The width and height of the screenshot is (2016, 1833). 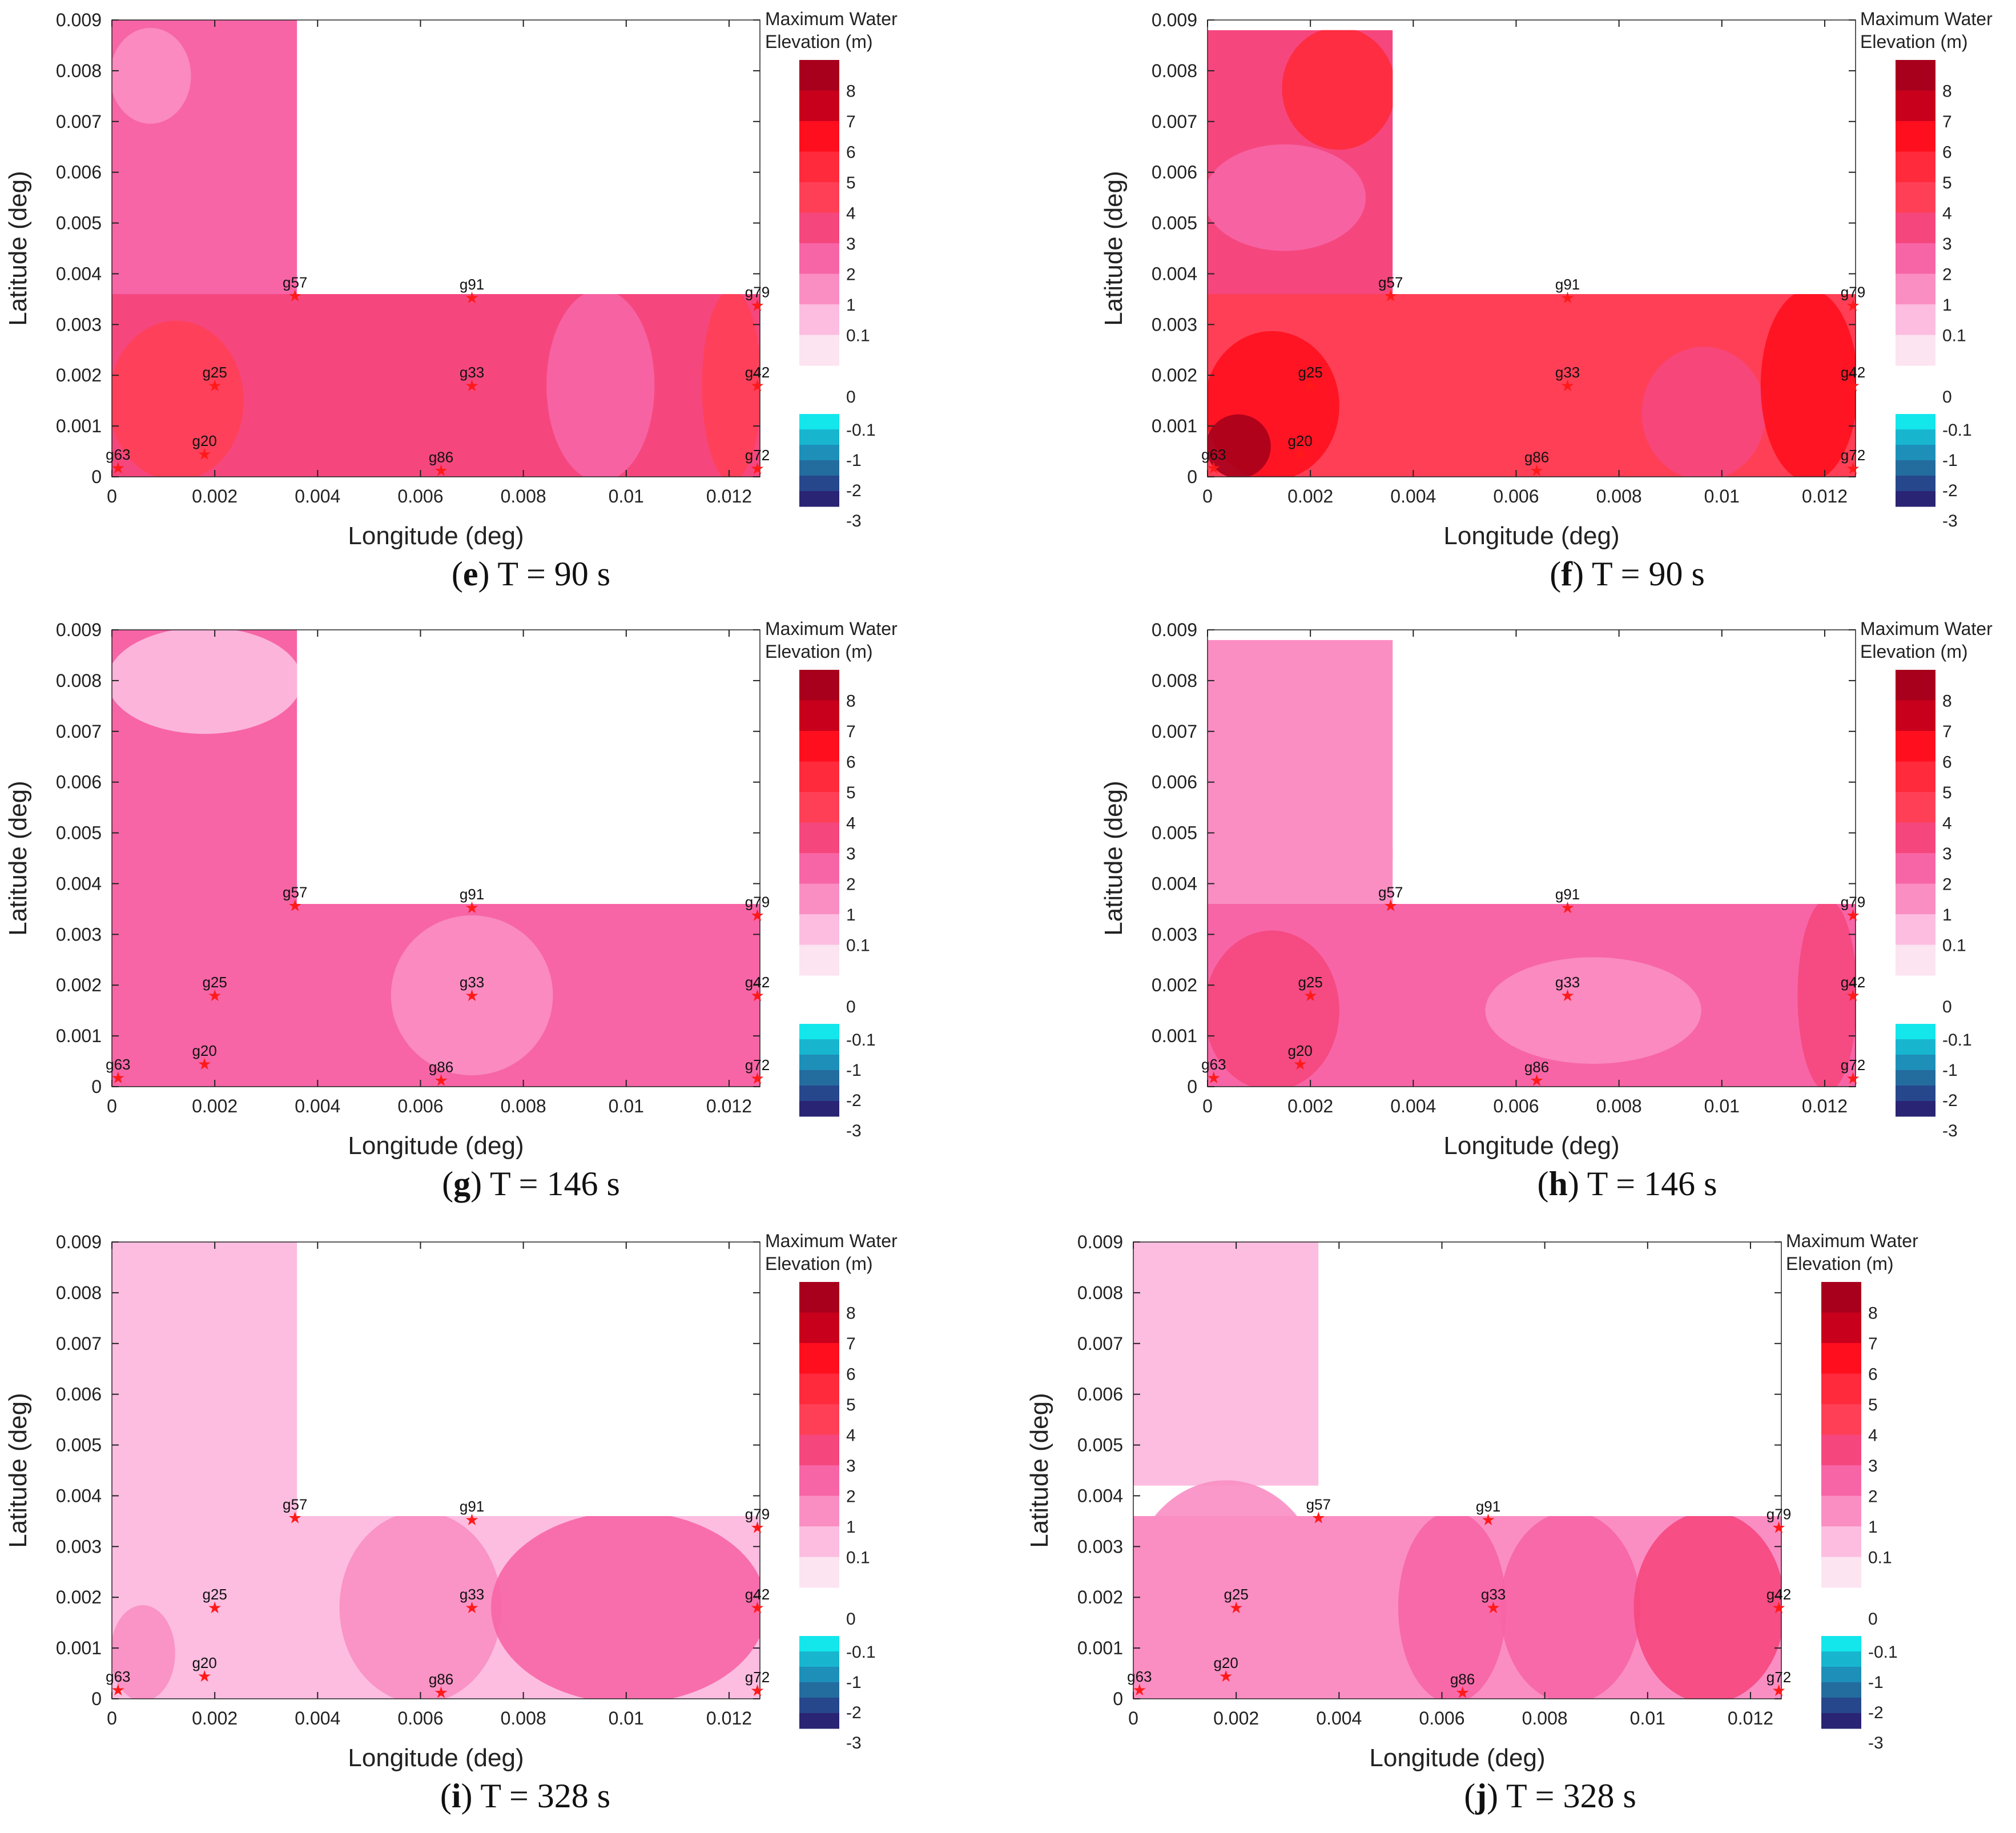 I want to click on colorbar-tick-label: 3, so click(x=851, y=854).